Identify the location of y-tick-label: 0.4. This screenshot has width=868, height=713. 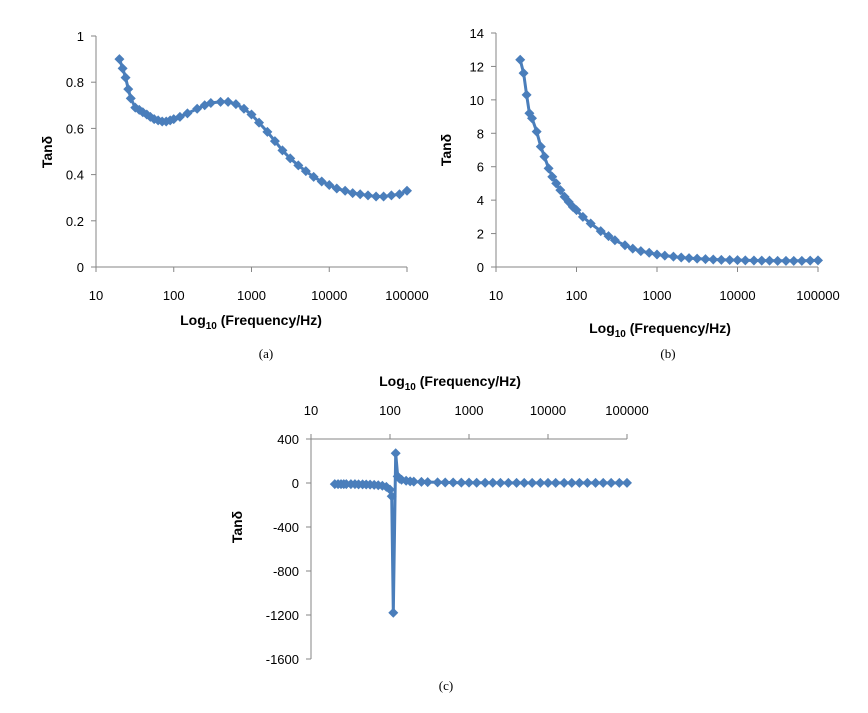
(75, 175).